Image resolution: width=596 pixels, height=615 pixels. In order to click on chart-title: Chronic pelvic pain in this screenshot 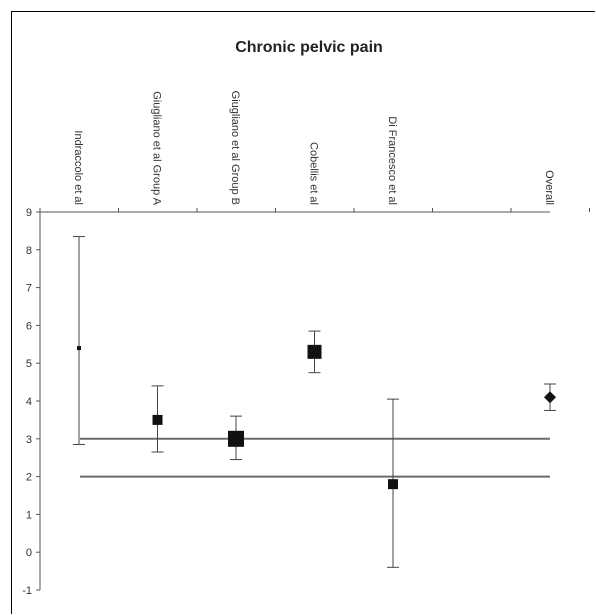, I will do `click(309, 47)`.